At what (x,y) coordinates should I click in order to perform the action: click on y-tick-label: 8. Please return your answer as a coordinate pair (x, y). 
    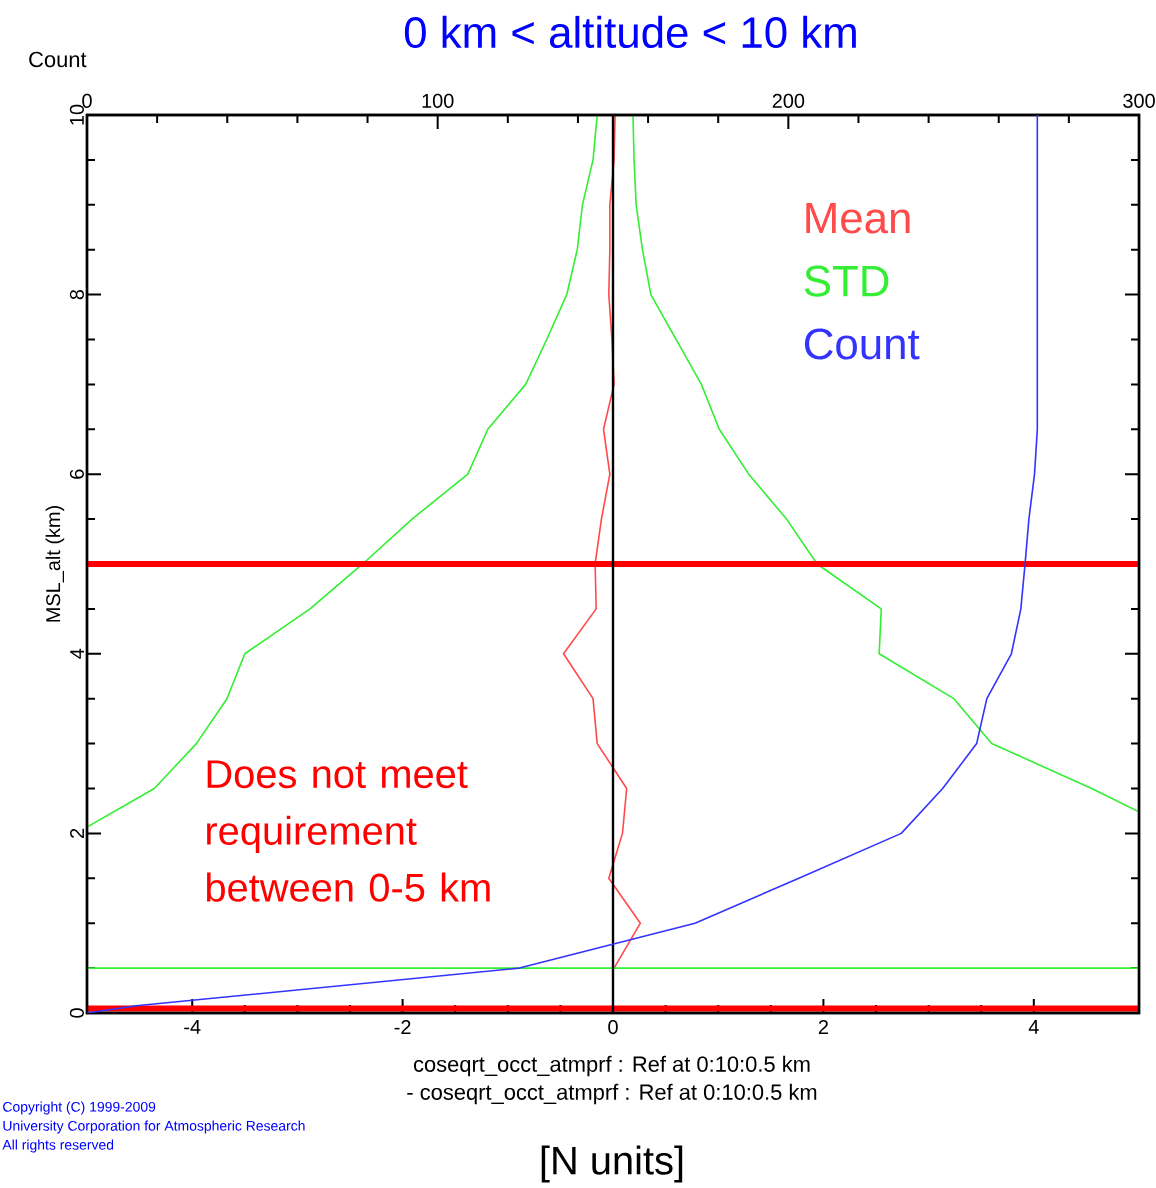
    Looking at the image, I should click on (76, 294).